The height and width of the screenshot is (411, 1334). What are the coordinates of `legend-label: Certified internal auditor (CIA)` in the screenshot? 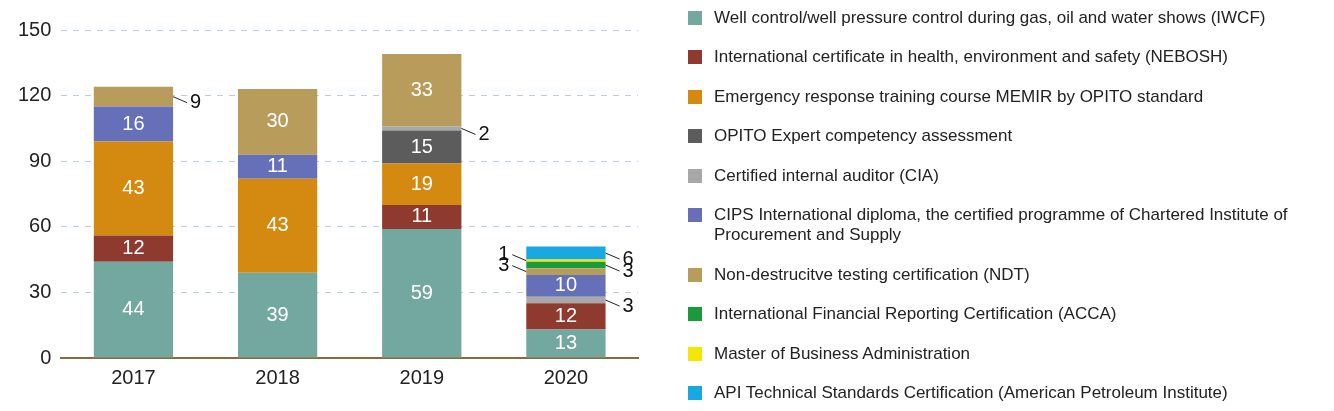 It's located at (826, 175).